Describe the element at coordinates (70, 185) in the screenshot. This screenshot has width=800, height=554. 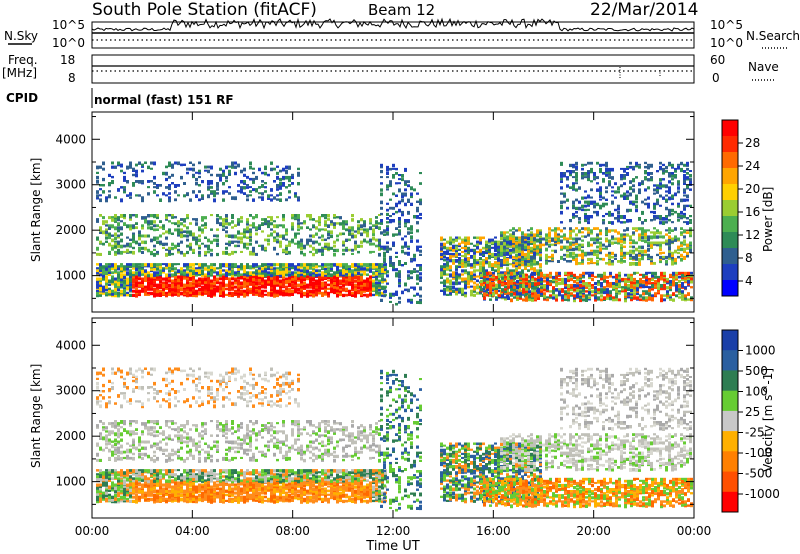
I see `y-tick-label: 3000` at that location.